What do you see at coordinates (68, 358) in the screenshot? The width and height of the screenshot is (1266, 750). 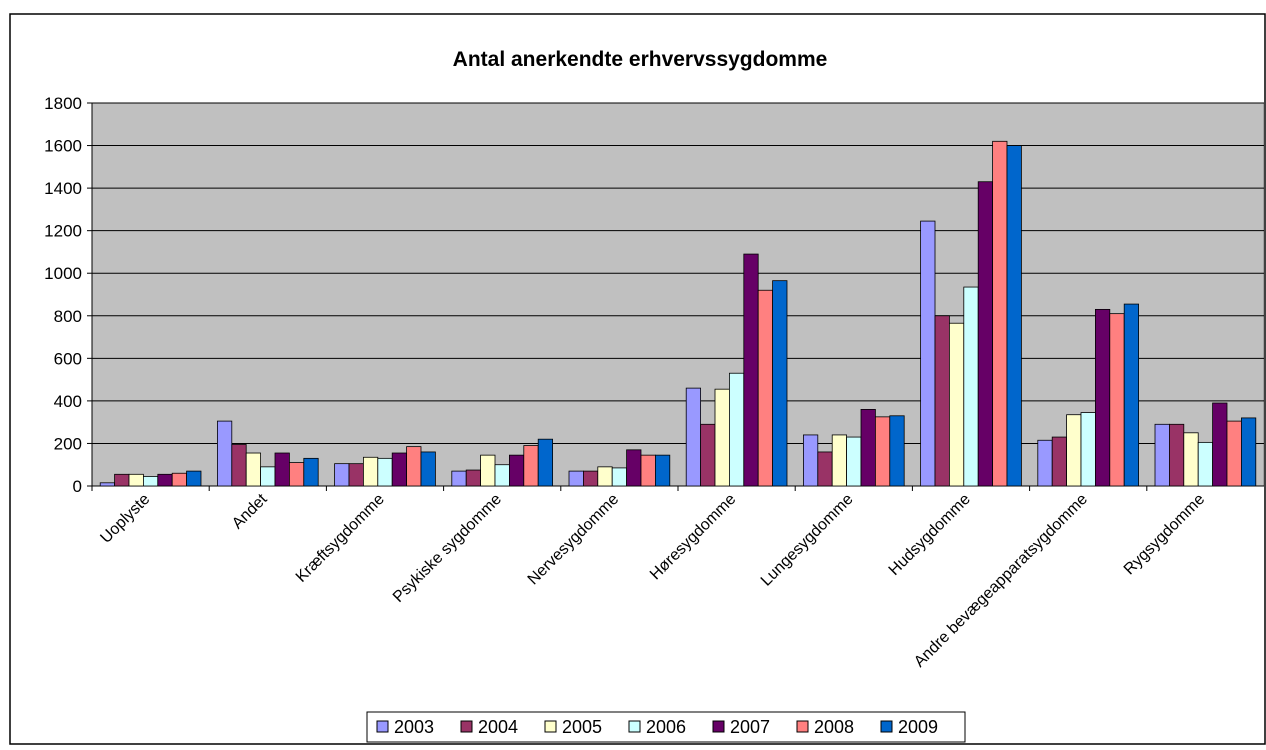 I see `y-tick-label: 600` at bounding box center [68, 358].